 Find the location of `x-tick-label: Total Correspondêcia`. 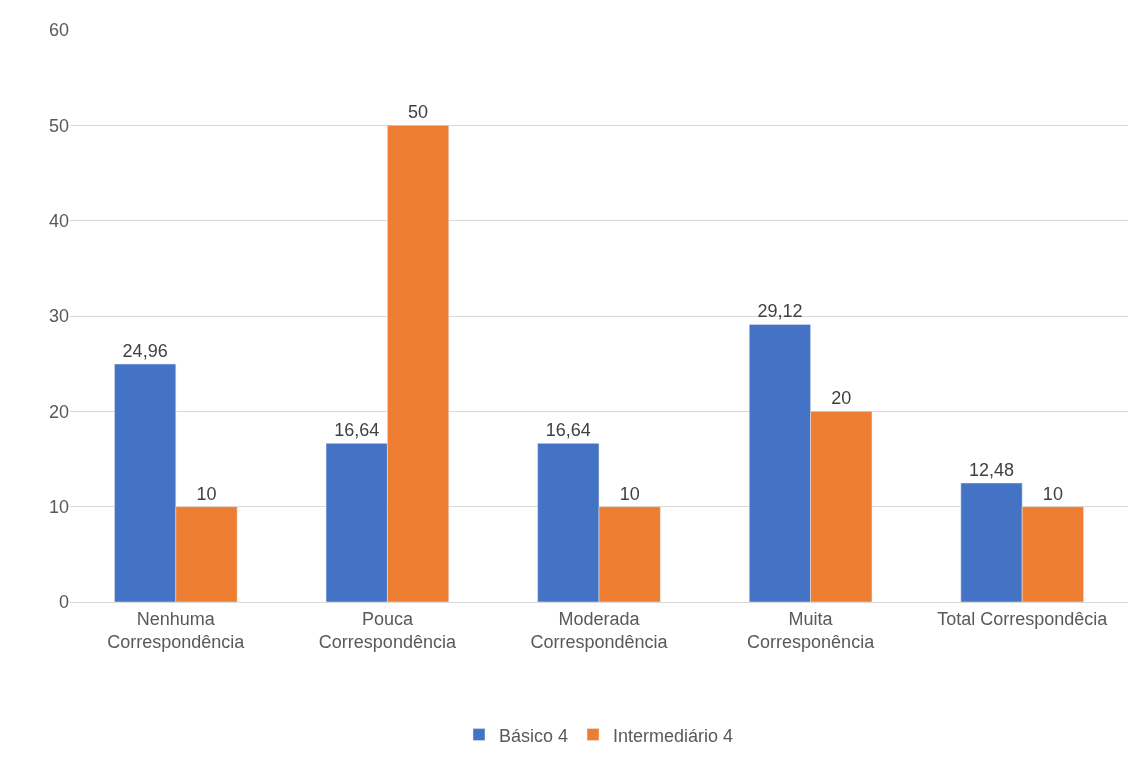

x-tick-label: Total Correspondêcia is located at coordinates (1023, 618).